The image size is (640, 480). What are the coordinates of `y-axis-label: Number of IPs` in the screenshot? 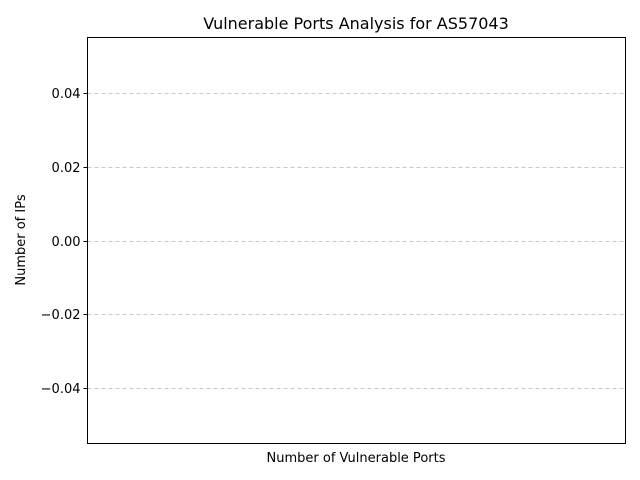 It's located at (21, 239).